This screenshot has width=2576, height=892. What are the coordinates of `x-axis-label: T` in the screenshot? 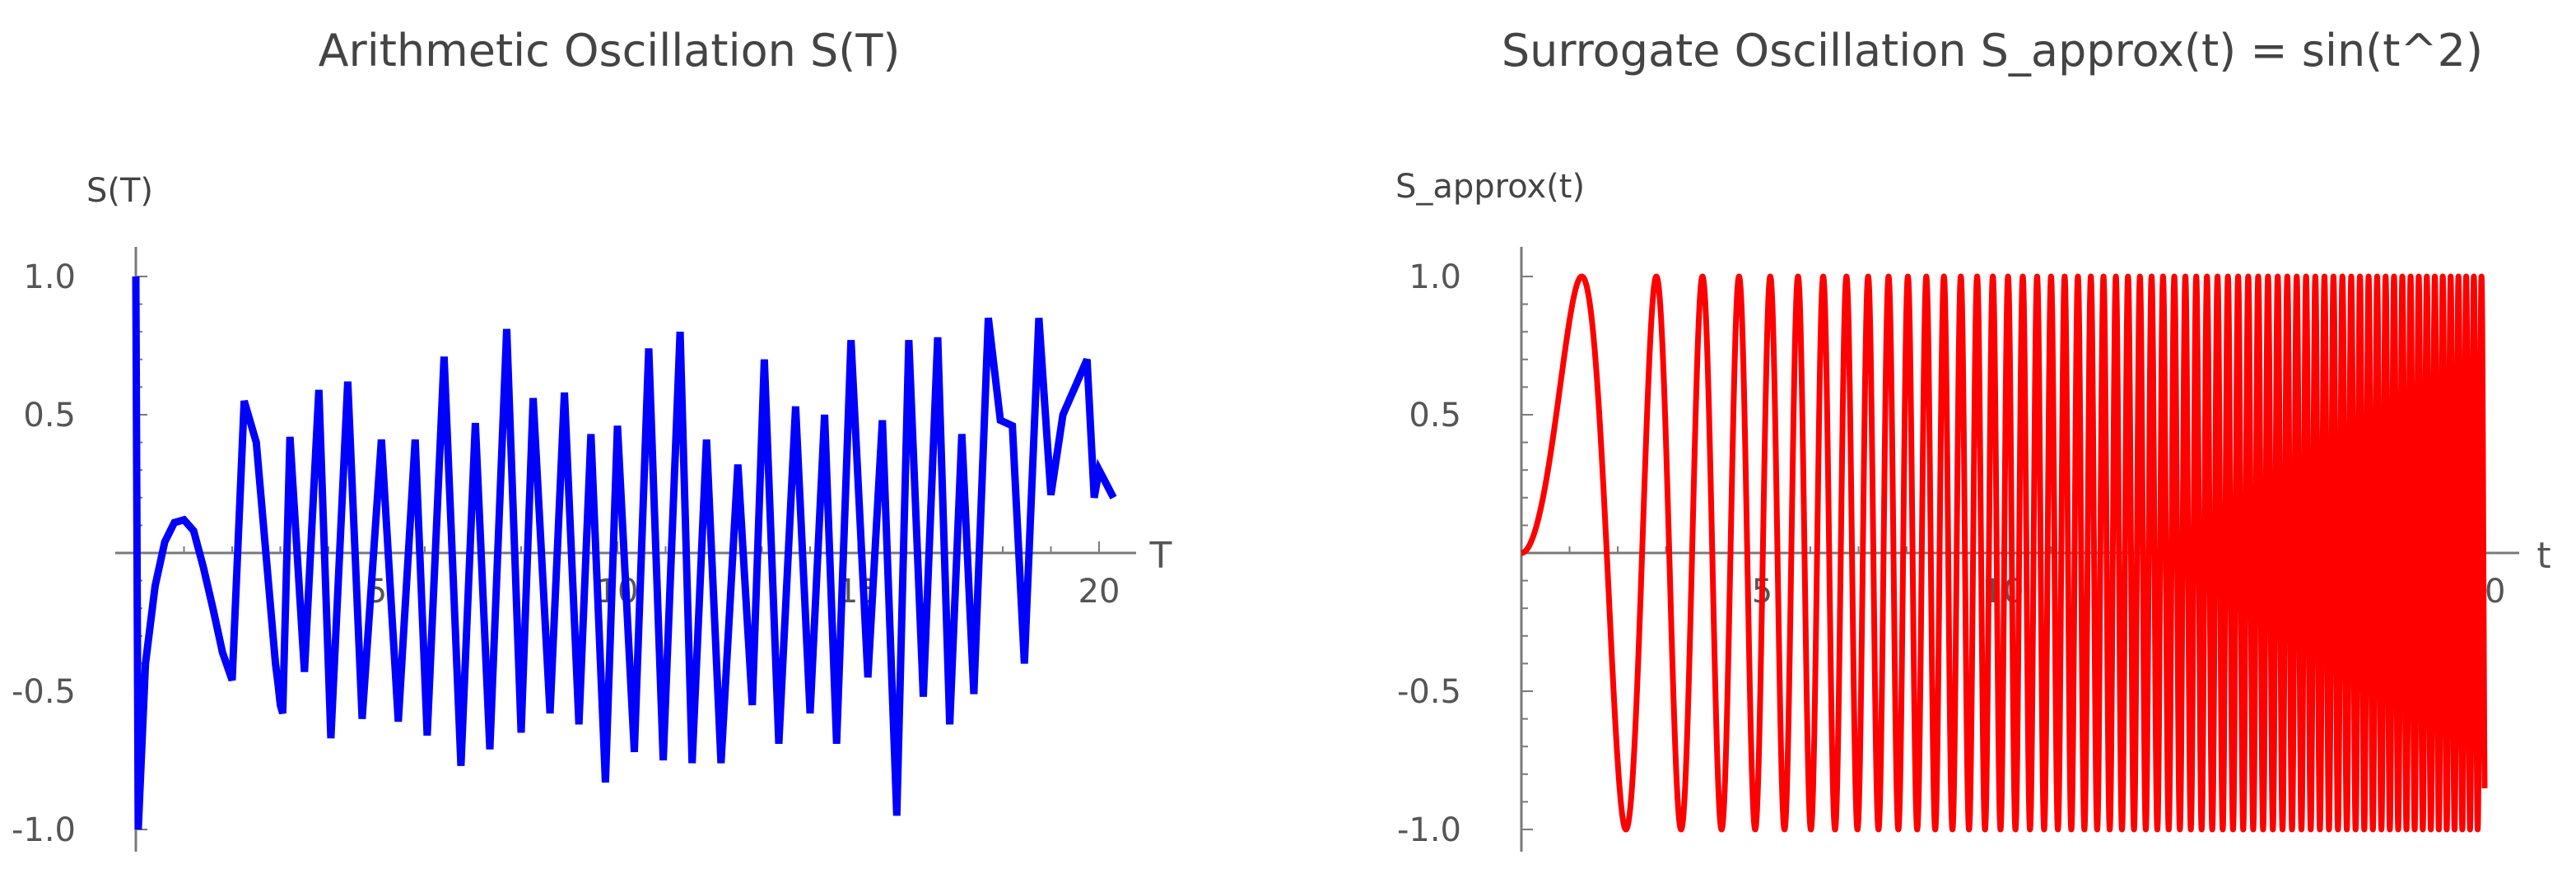 It's located at (1160, 556).